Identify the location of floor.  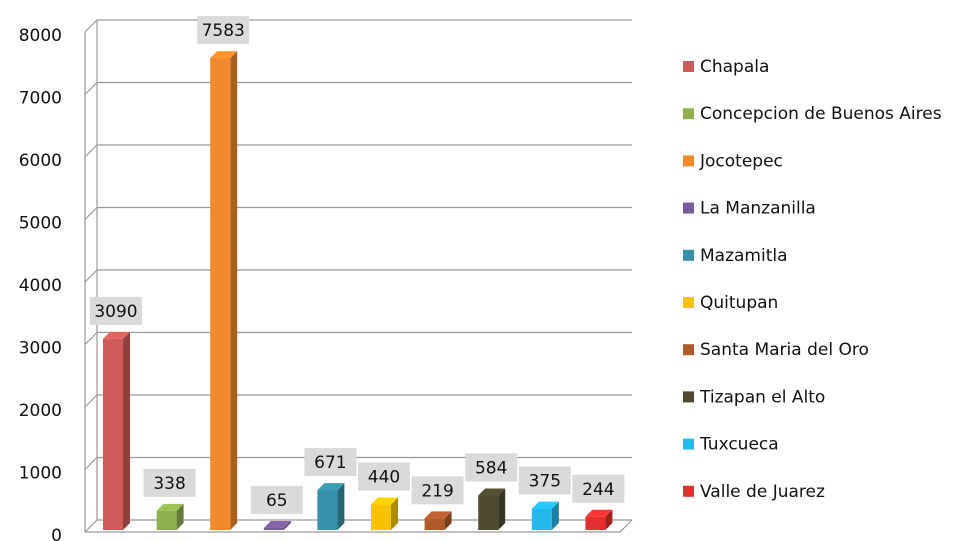
(359, 526).